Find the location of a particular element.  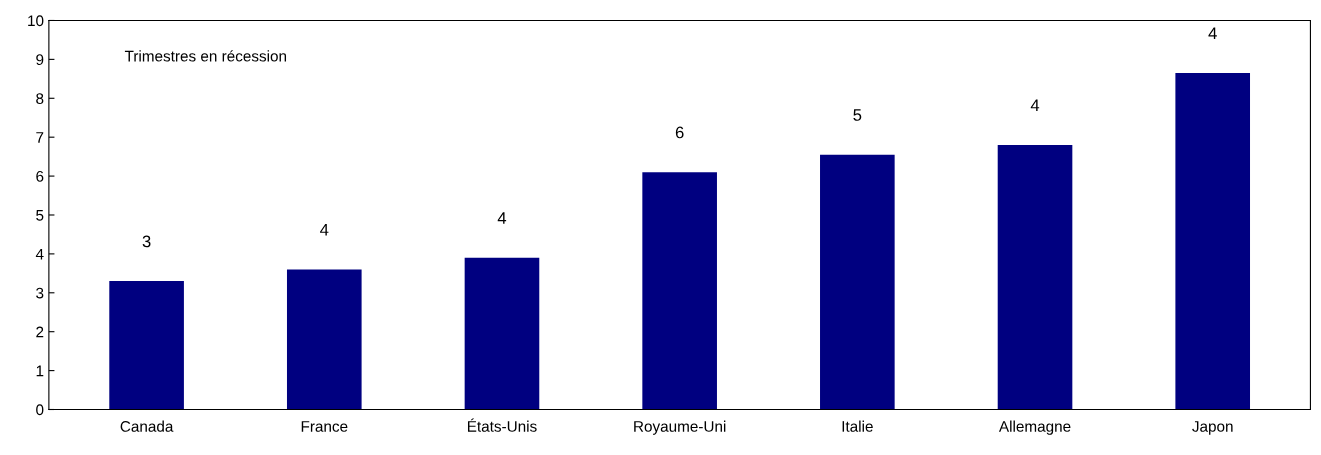

x-tick-label: France is located at coordinates (324, 426).